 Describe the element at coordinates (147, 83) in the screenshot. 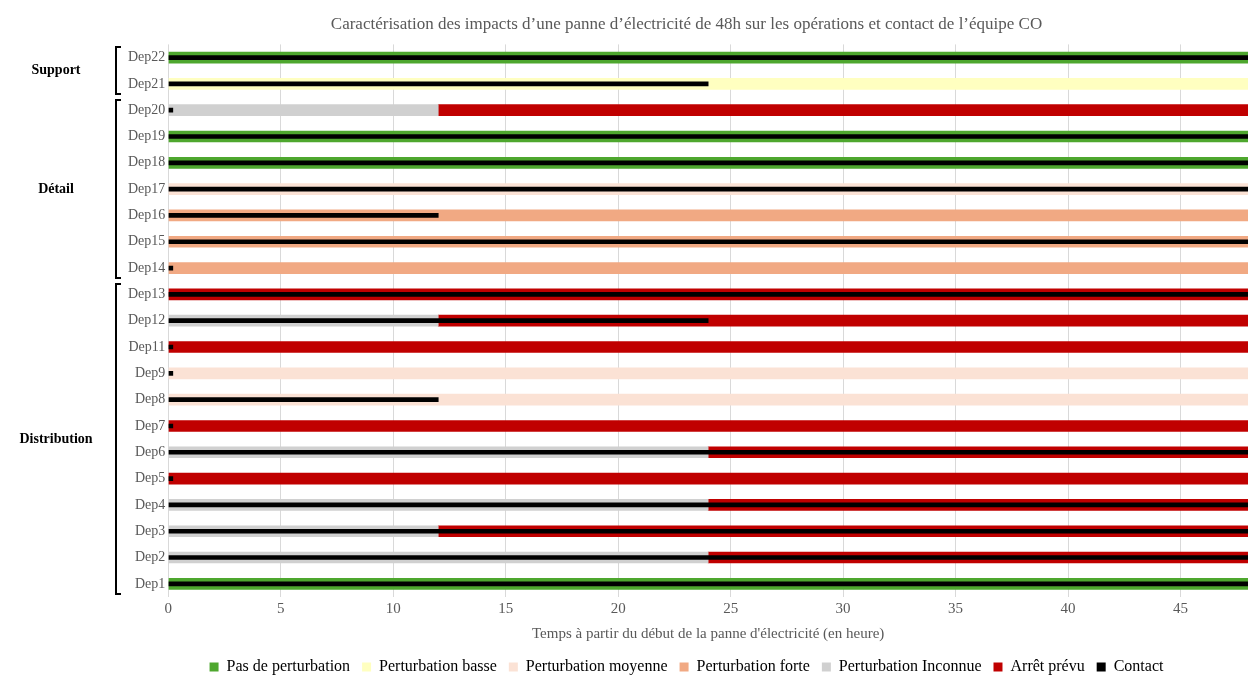

I see `y-tick-label: Dep21` at that location.